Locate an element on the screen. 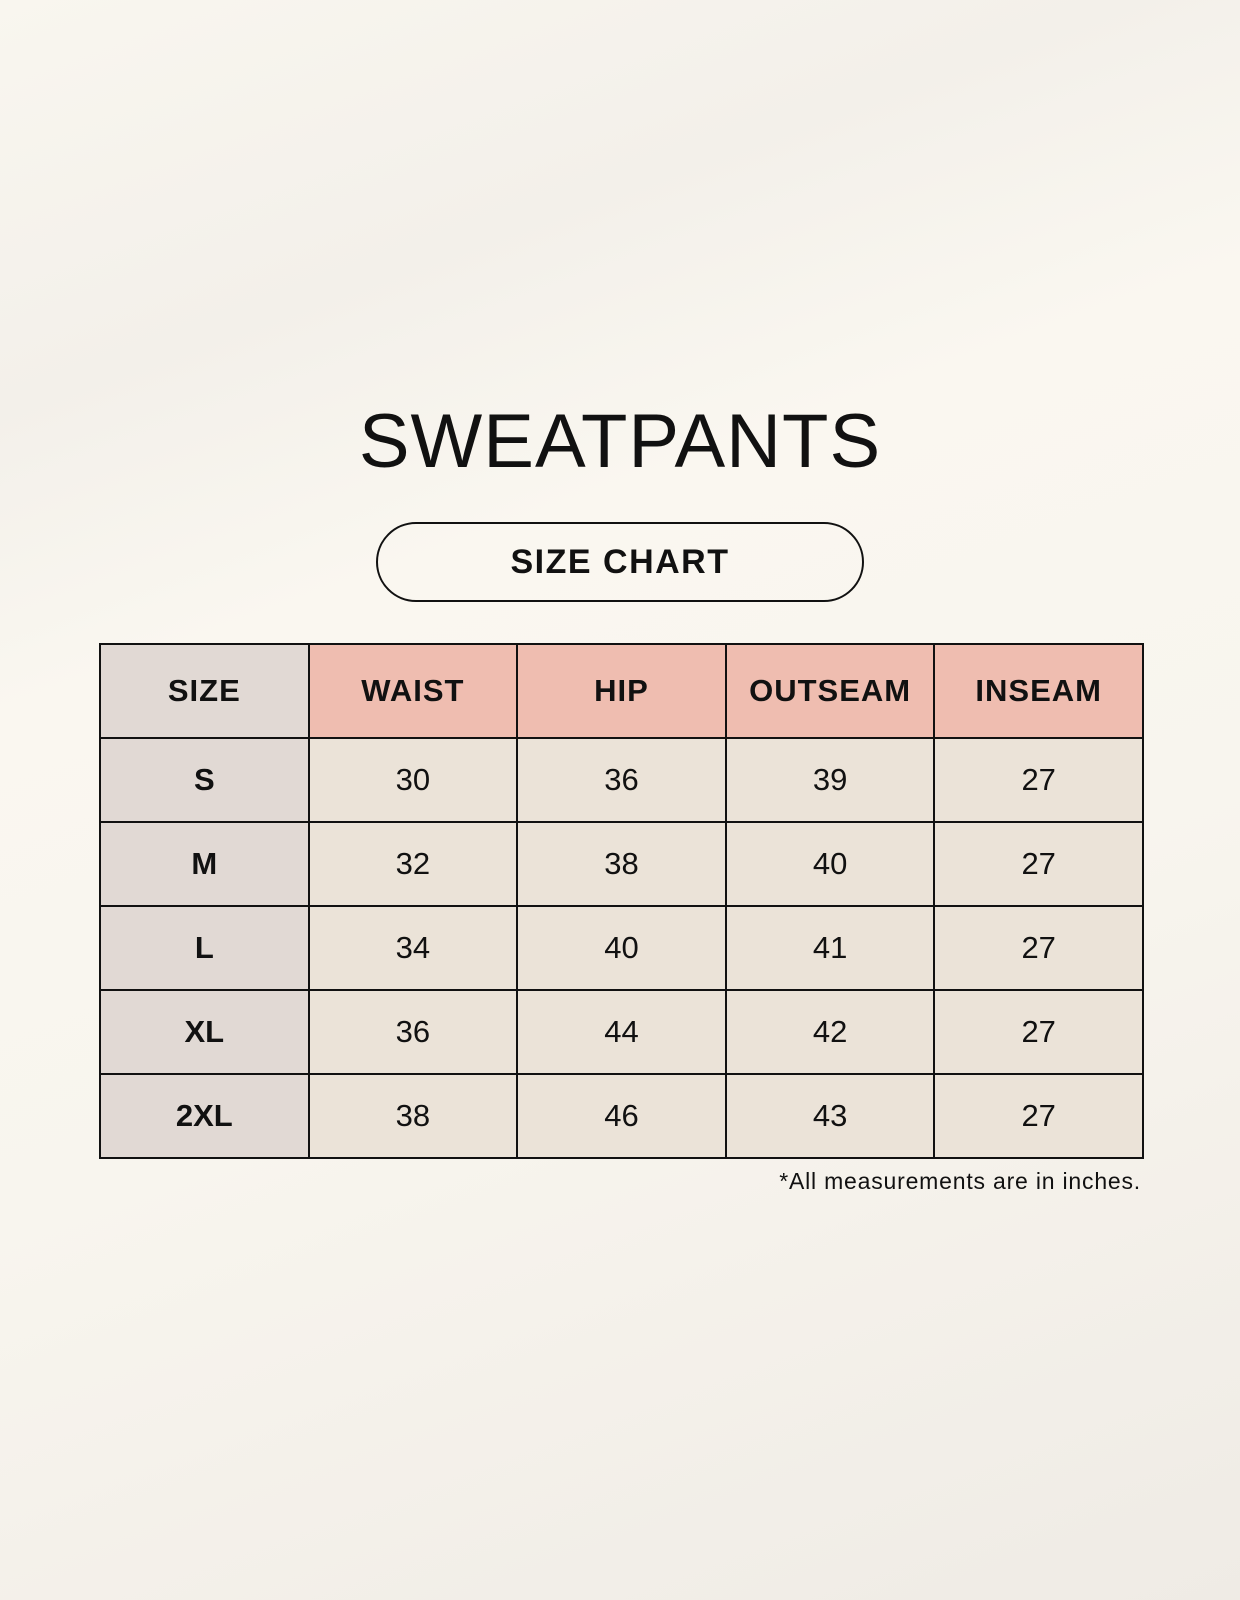 The image size is (1240, 1600). measurement-cell: 41 is located at coordinates (830, 948).